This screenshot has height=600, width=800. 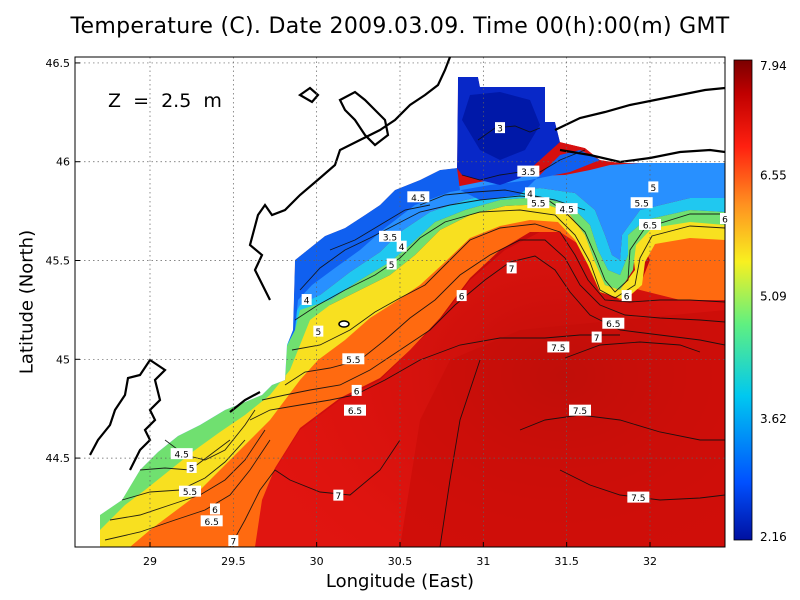 I want to click on contour-label-text: 7.5, so click(x=558, y=349).